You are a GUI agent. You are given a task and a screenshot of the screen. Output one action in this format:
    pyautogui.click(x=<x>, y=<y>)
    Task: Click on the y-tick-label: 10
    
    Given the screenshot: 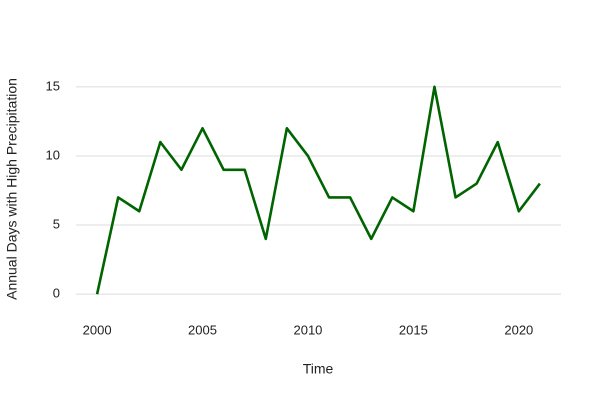 What is the action you would take?
    pyautogui.click(x=53, y=154)
    